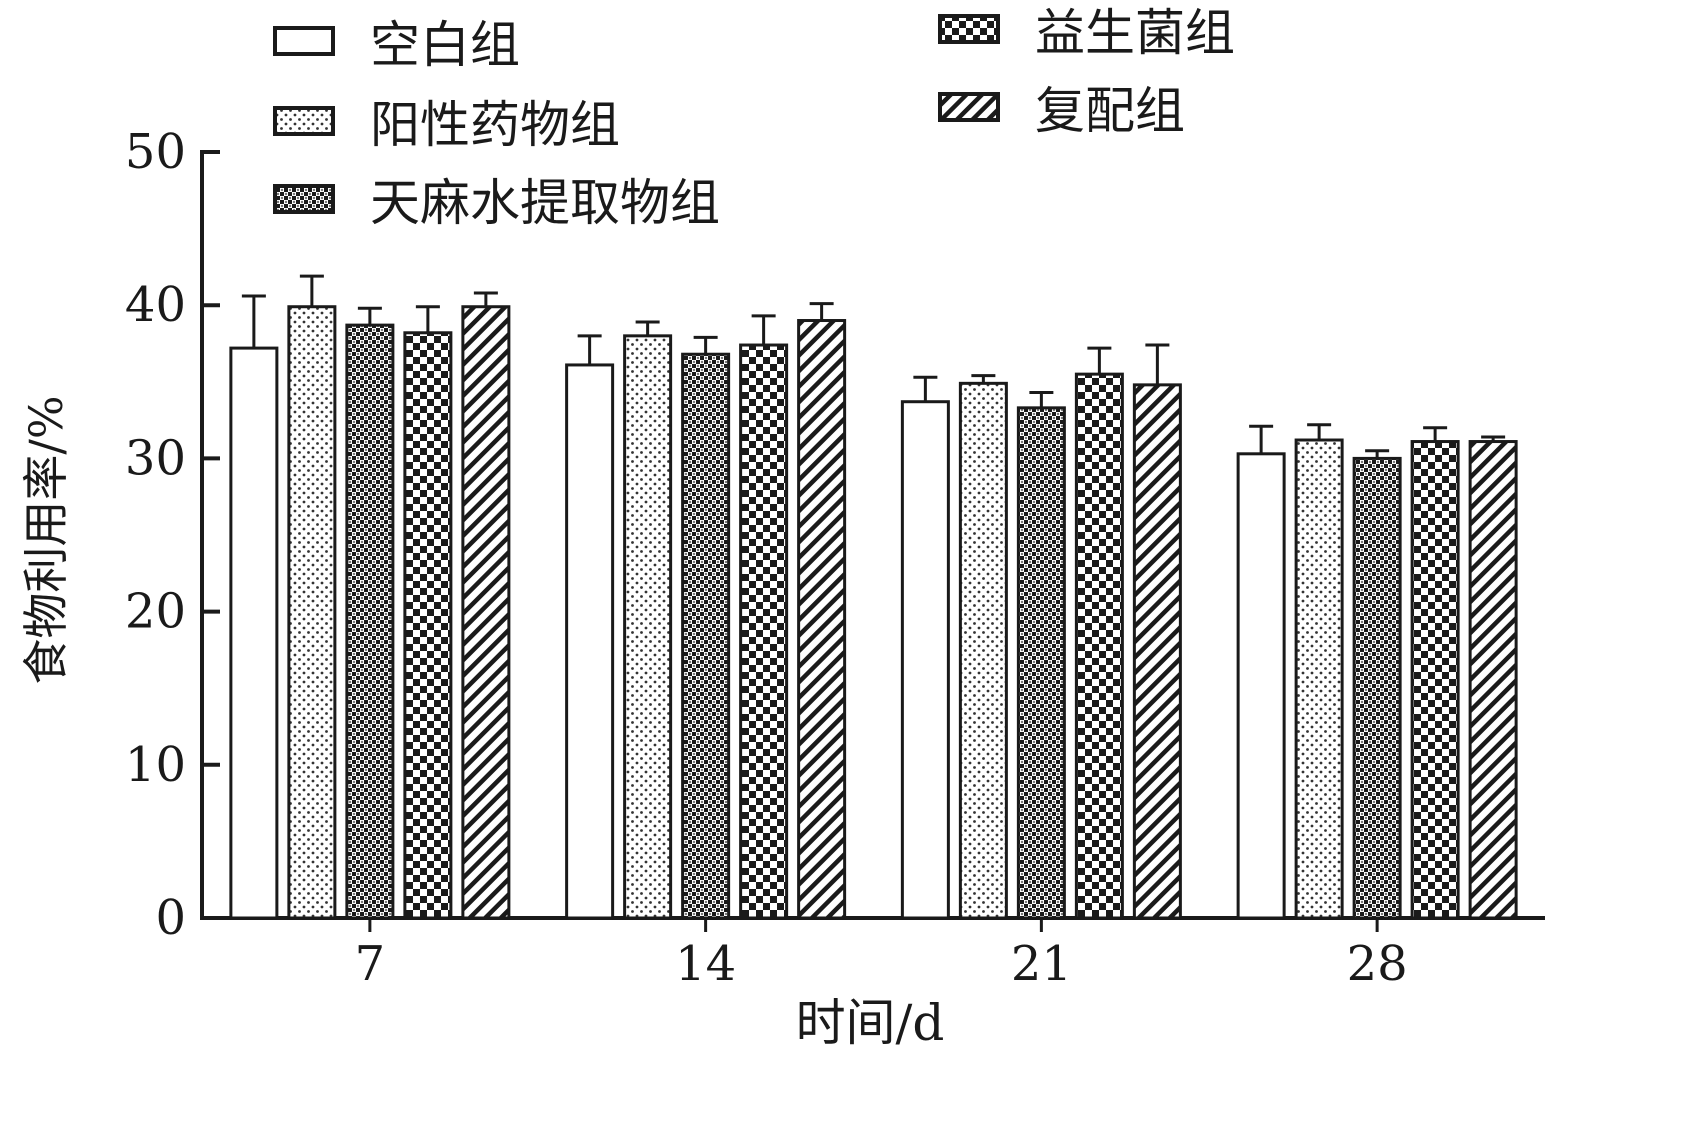  Describe the element at coordinates (545, 203) in the screenshot. I see `legend-label: 天麻水提取物组` at that location.